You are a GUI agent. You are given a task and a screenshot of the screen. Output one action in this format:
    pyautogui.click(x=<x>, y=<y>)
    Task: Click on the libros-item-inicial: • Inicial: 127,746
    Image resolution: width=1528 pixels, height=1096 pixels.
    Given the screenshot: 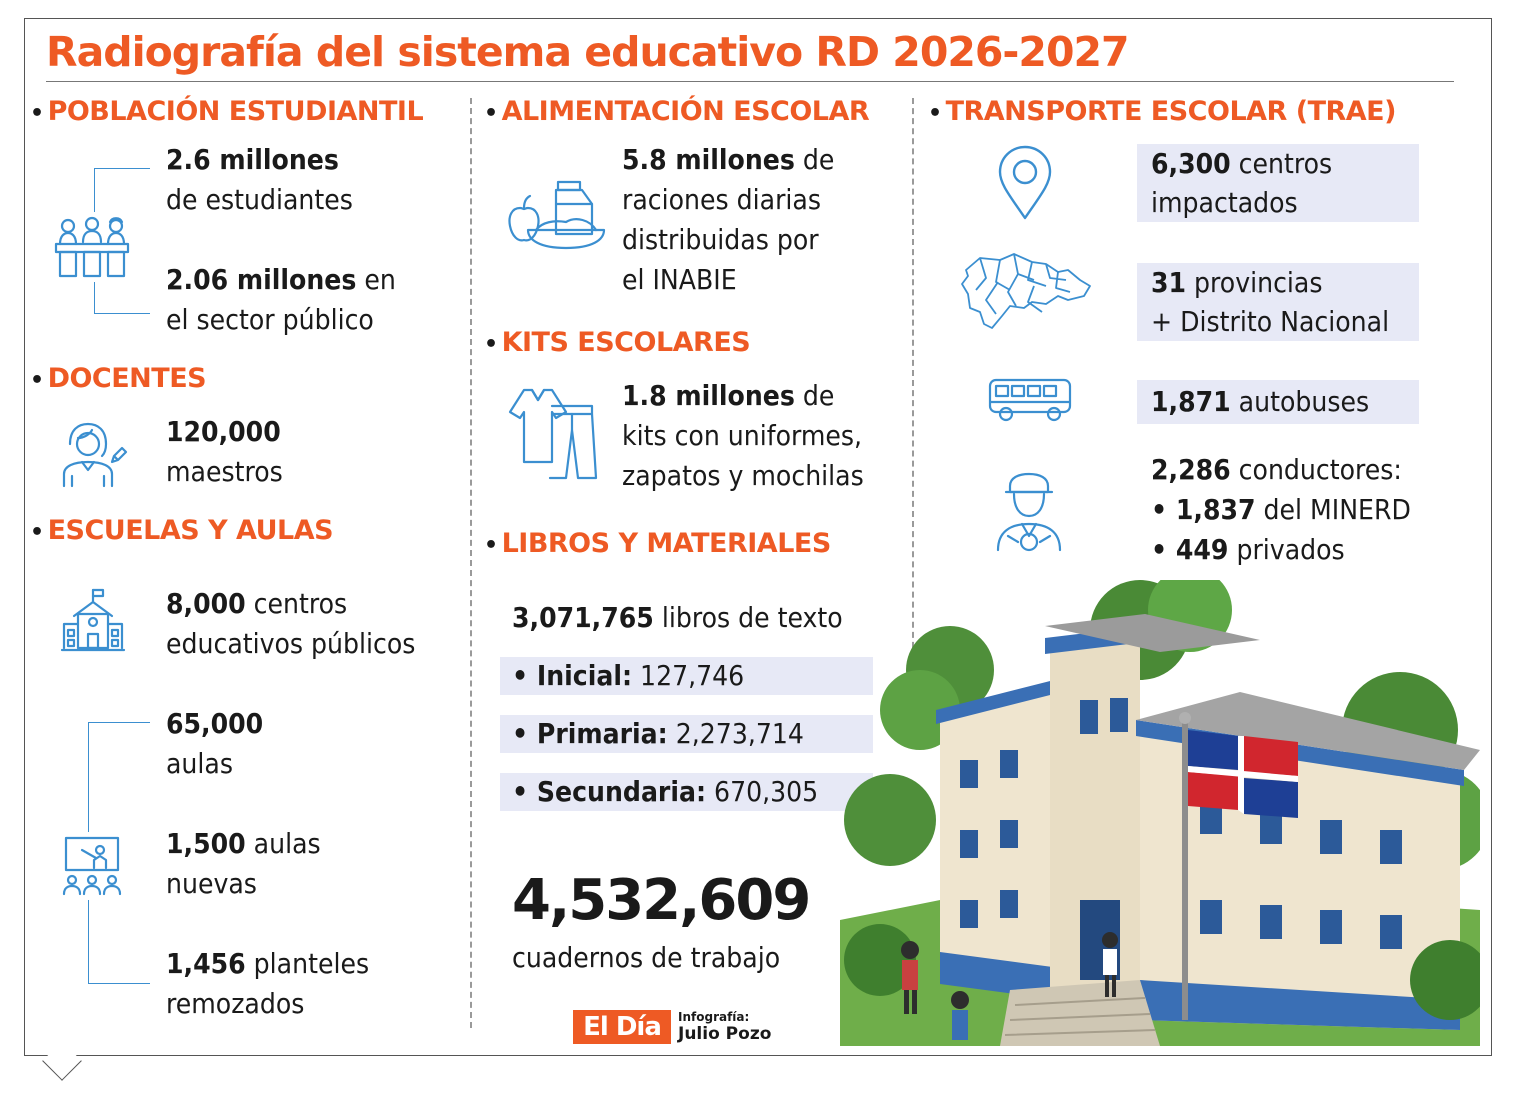 What is the action you would take?
    pyautogui.click(x=686, y=676)
    